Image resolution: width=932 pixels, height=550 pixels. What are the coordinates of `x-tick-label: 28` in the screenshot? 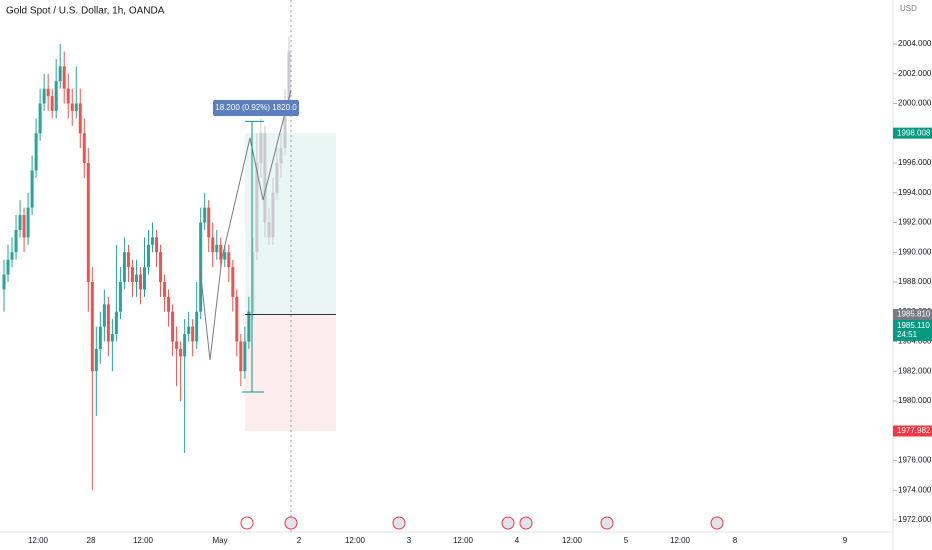 It's located at (91, 540).